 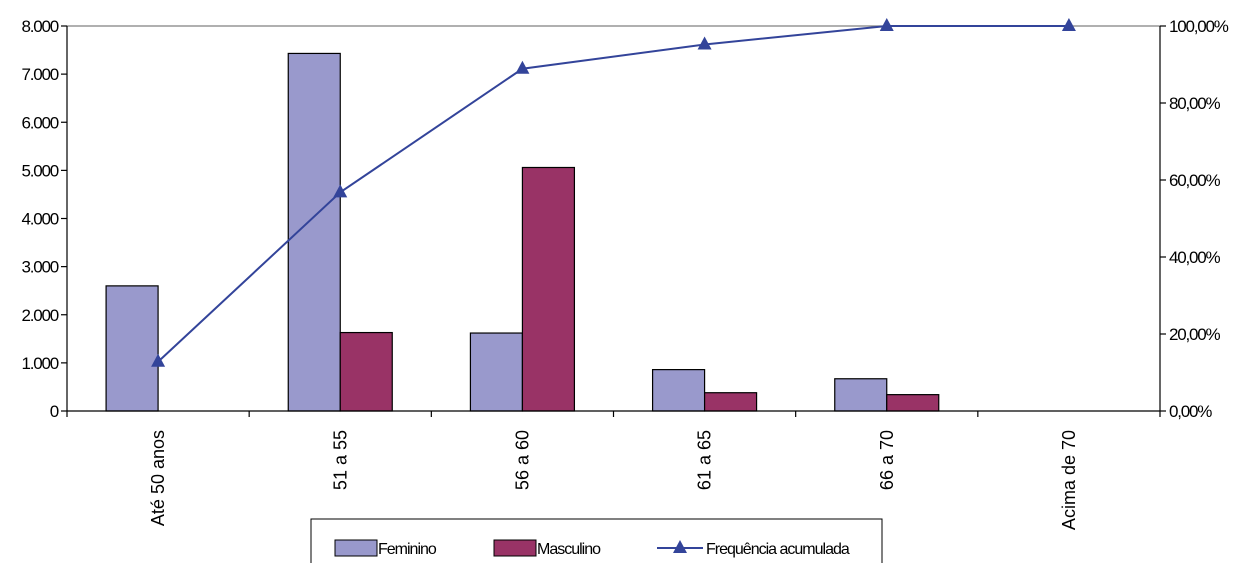 I want to click on y-right-tick-label-2: 40,00%, so click(x=1195, y=257).